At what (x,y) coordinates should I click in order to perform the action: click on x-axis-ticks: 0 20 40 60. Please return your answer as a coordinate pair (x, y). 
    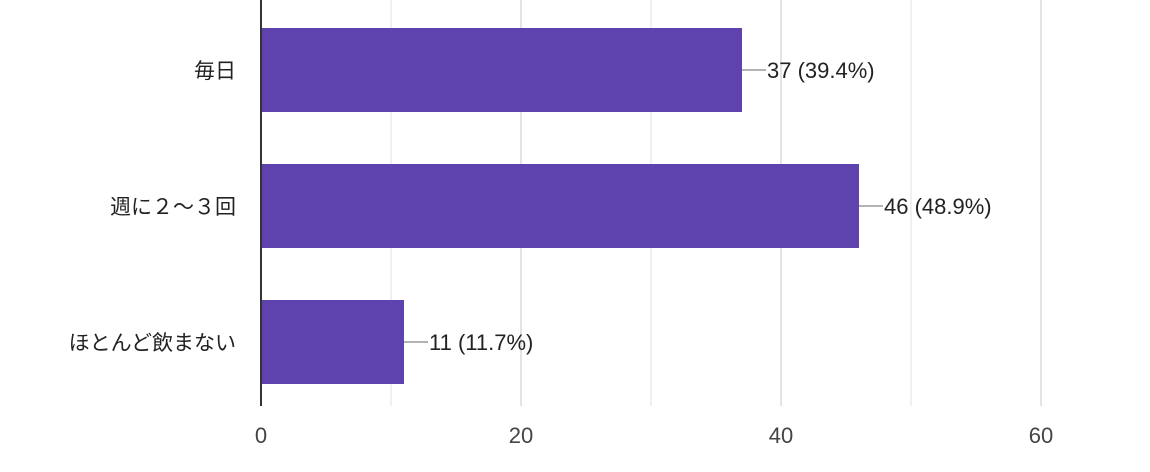
    Looking at the image, I should click on (654, 435).